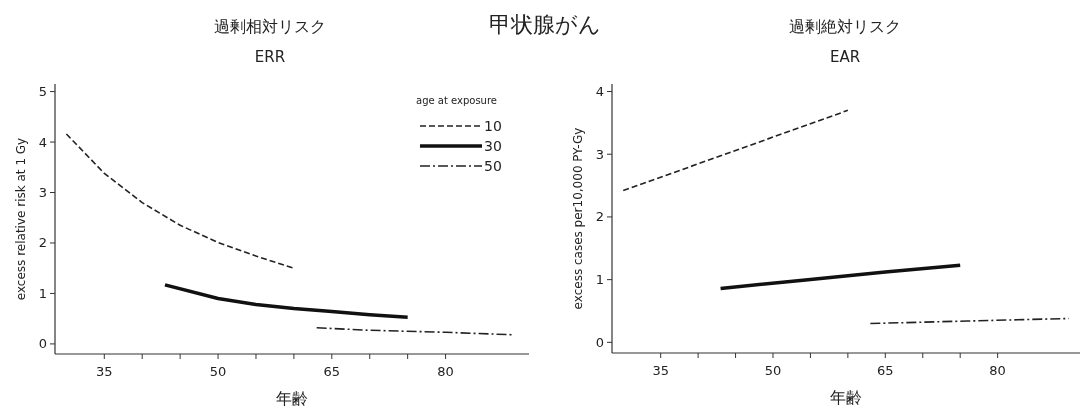 The width and height of the screenshot is (1088, 416). I want to click on legend-label: 10, so click(493, 126).